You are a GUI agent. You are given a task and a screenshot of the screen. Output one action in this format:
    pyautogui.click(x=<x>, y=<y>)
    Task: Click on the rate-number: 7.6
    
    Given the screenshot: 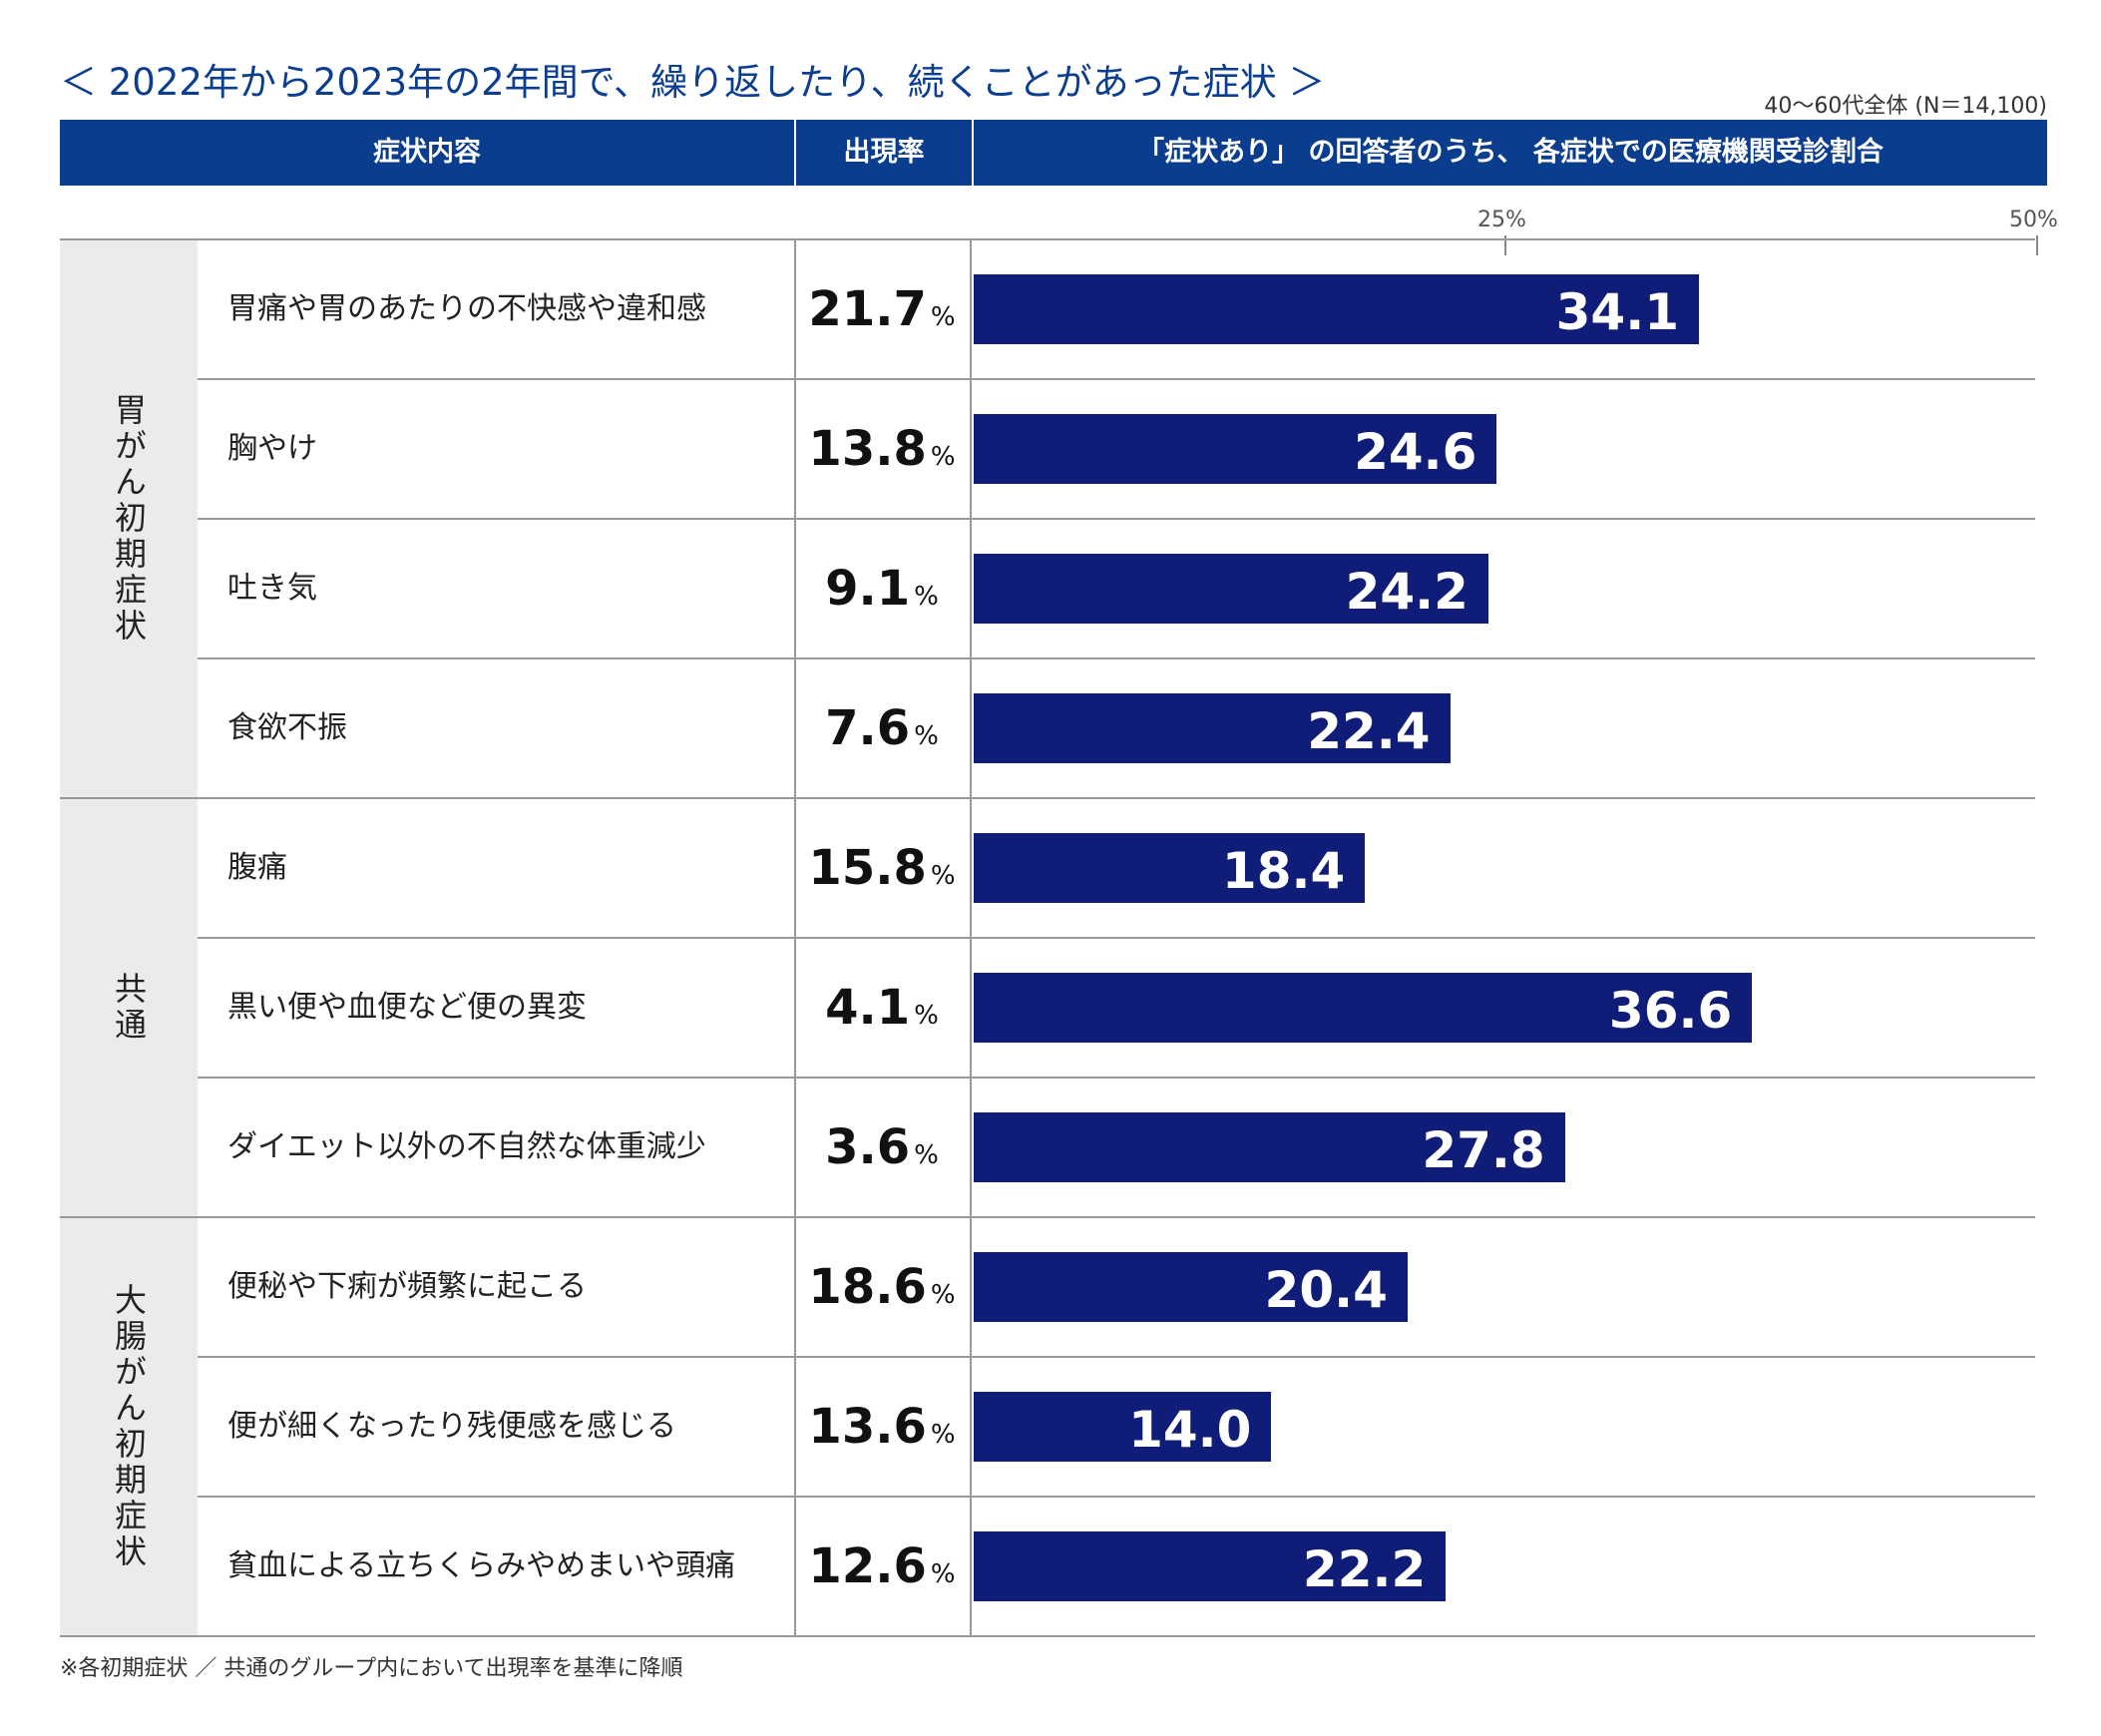 What is the action you would take?
    pyautogui.click(x=868, y=728)
    